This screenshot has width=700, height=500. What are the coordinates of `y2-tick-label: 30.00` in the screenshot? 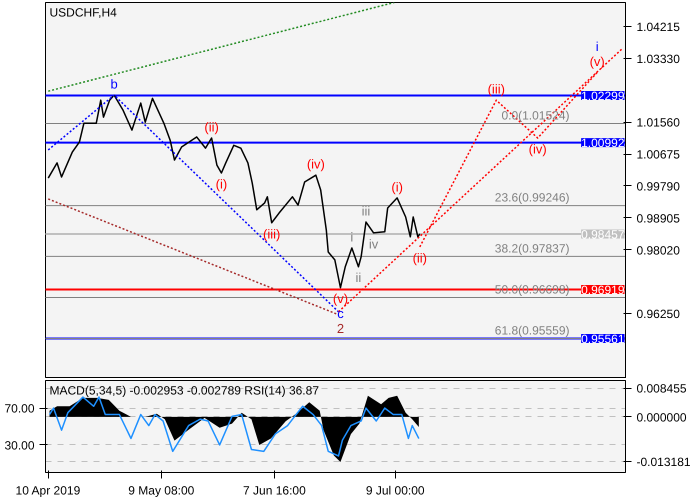 It's located at (19, 445).